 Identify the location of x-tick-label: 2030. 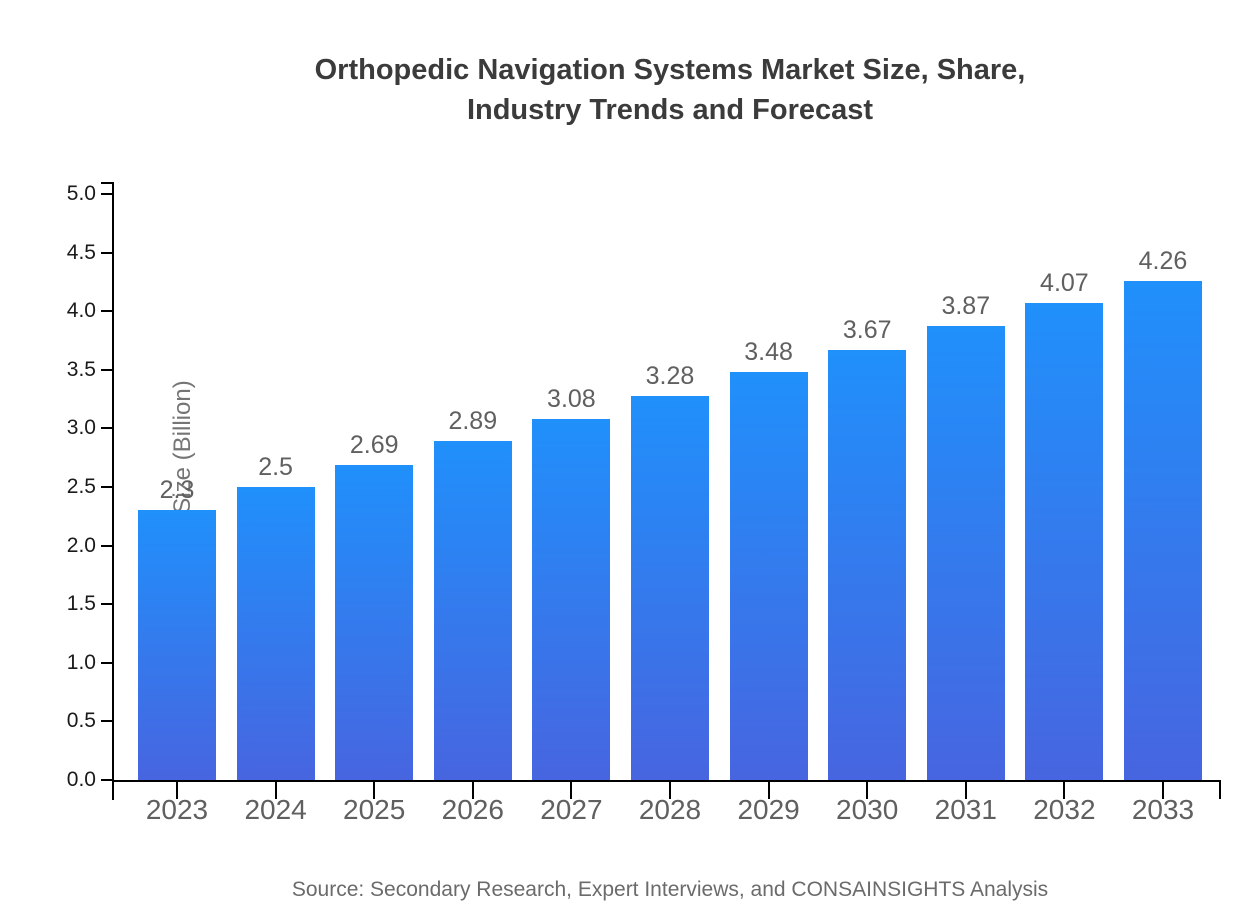
(867, 809).